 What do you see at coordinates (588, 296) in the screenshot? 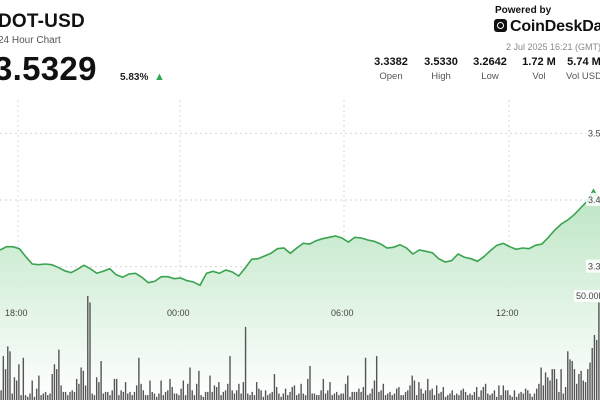
I see `volume-tick-label: 50.00K` at bounding box center [588, 296].